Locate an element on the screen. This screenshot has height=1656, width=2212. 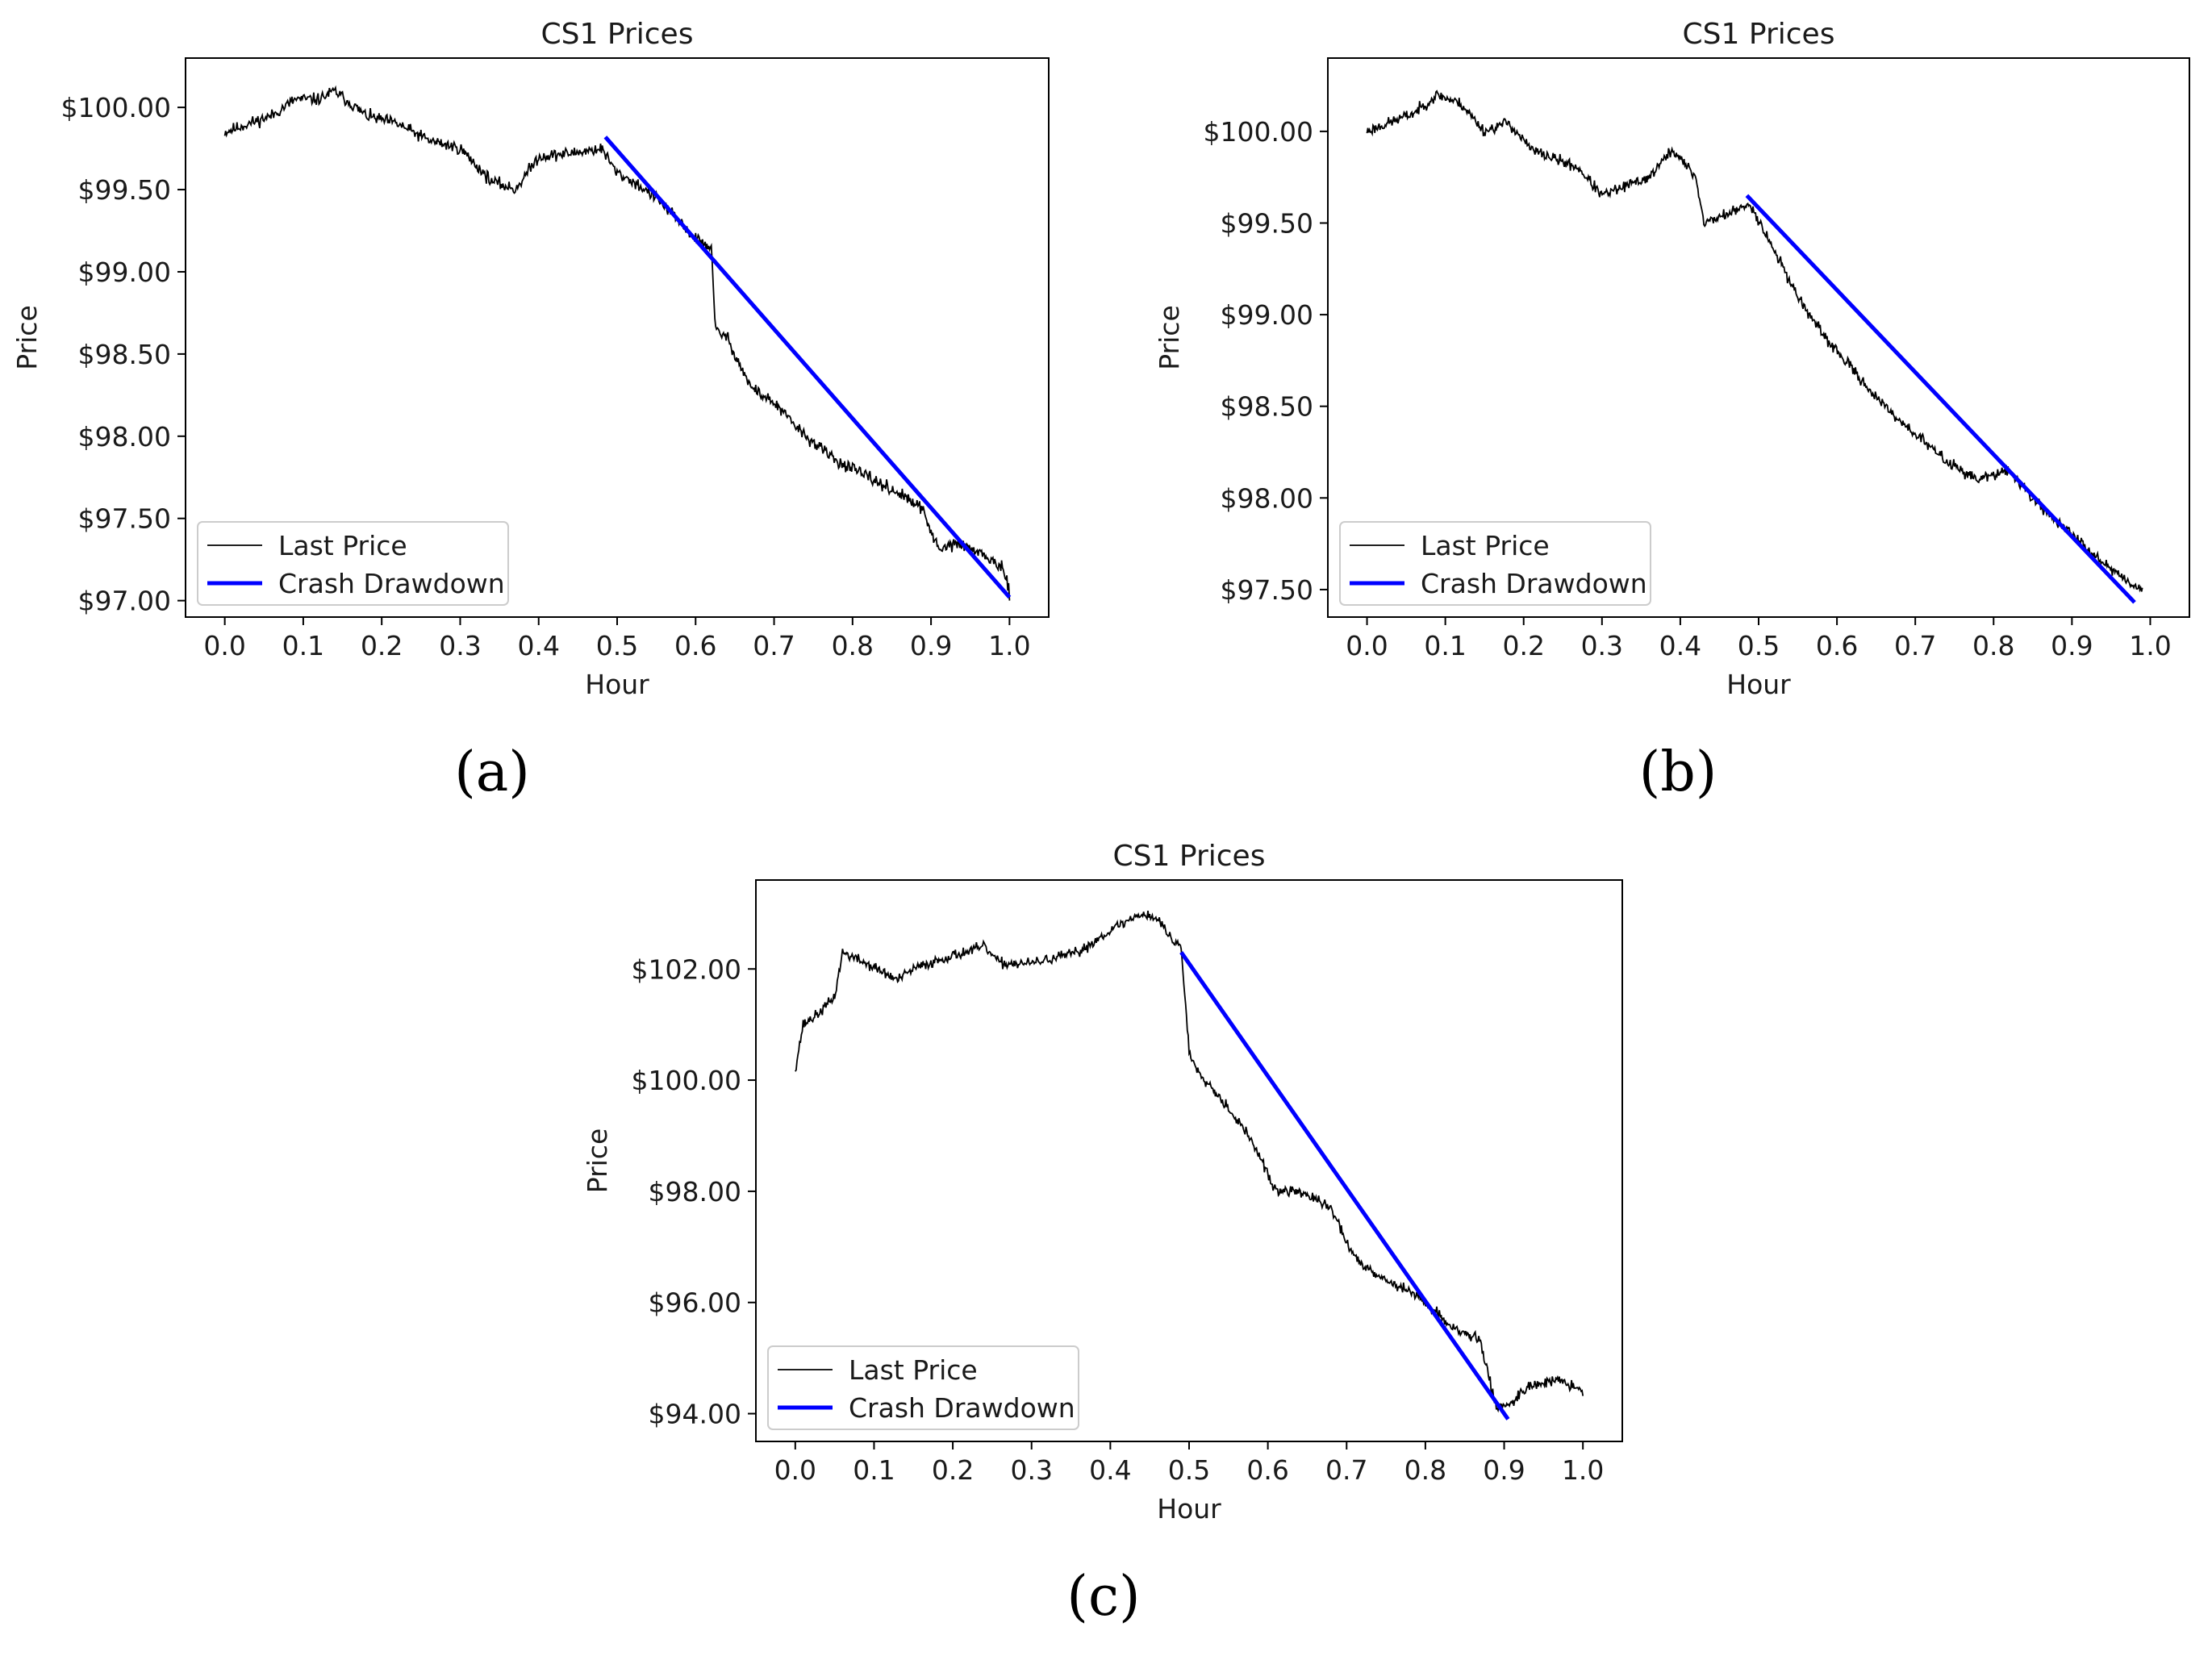
y-tick-label: $97.00 is located at coordinates (124, 602).